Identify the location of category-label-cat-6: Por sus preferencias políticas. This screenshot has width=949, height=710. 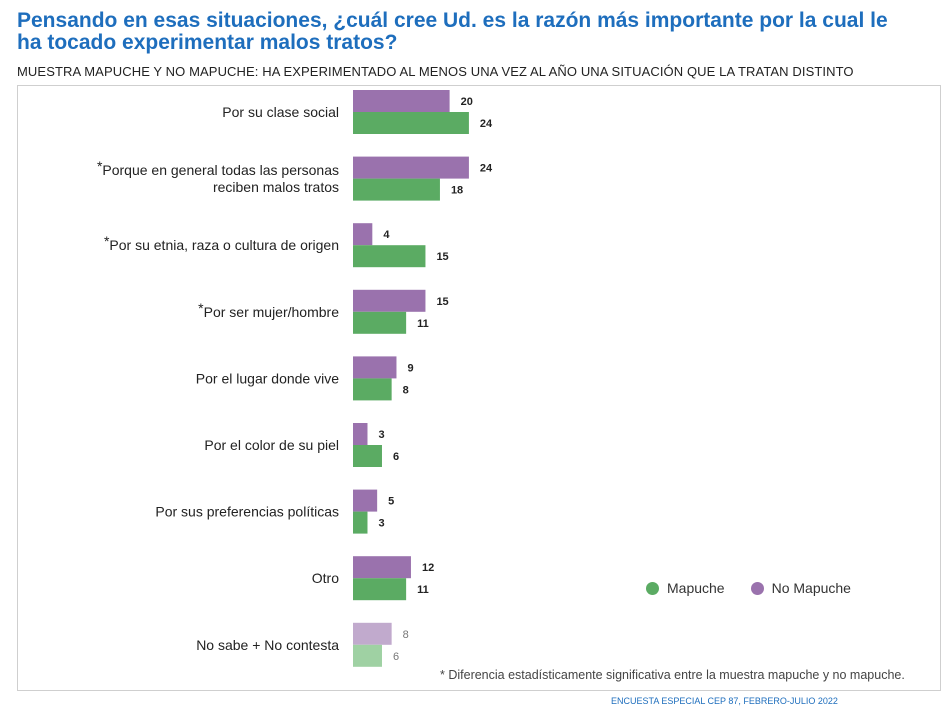
(247, 512).